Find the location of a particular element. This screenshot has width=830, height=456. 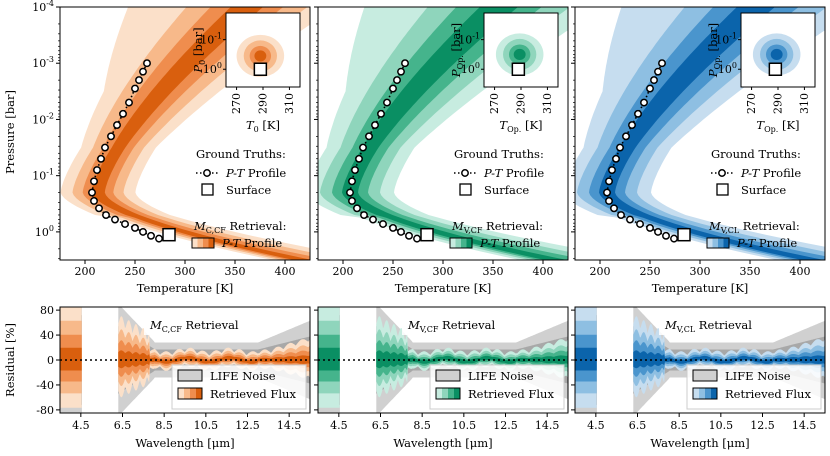

residual-x-tick-label: 12.5 is located at coordinates (247, 425).